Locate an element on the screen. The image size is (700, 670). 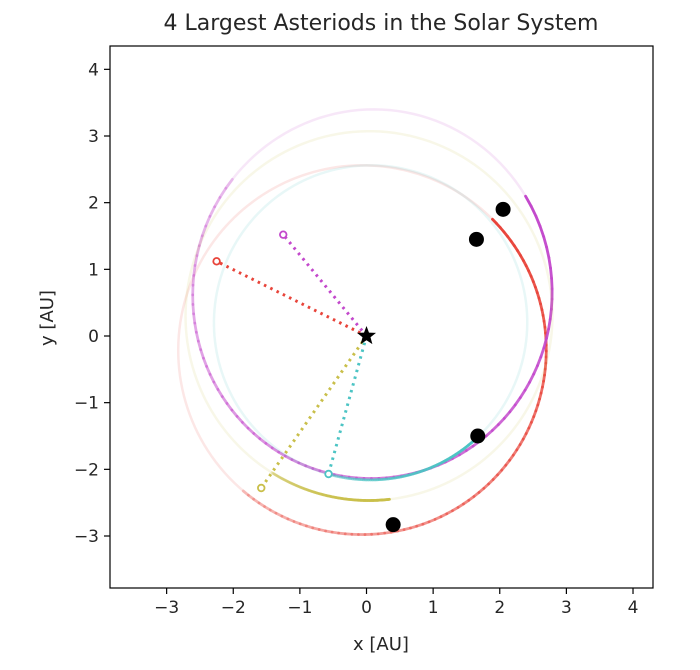
y-tick-label: 2 is located at coordinates (93, 204).